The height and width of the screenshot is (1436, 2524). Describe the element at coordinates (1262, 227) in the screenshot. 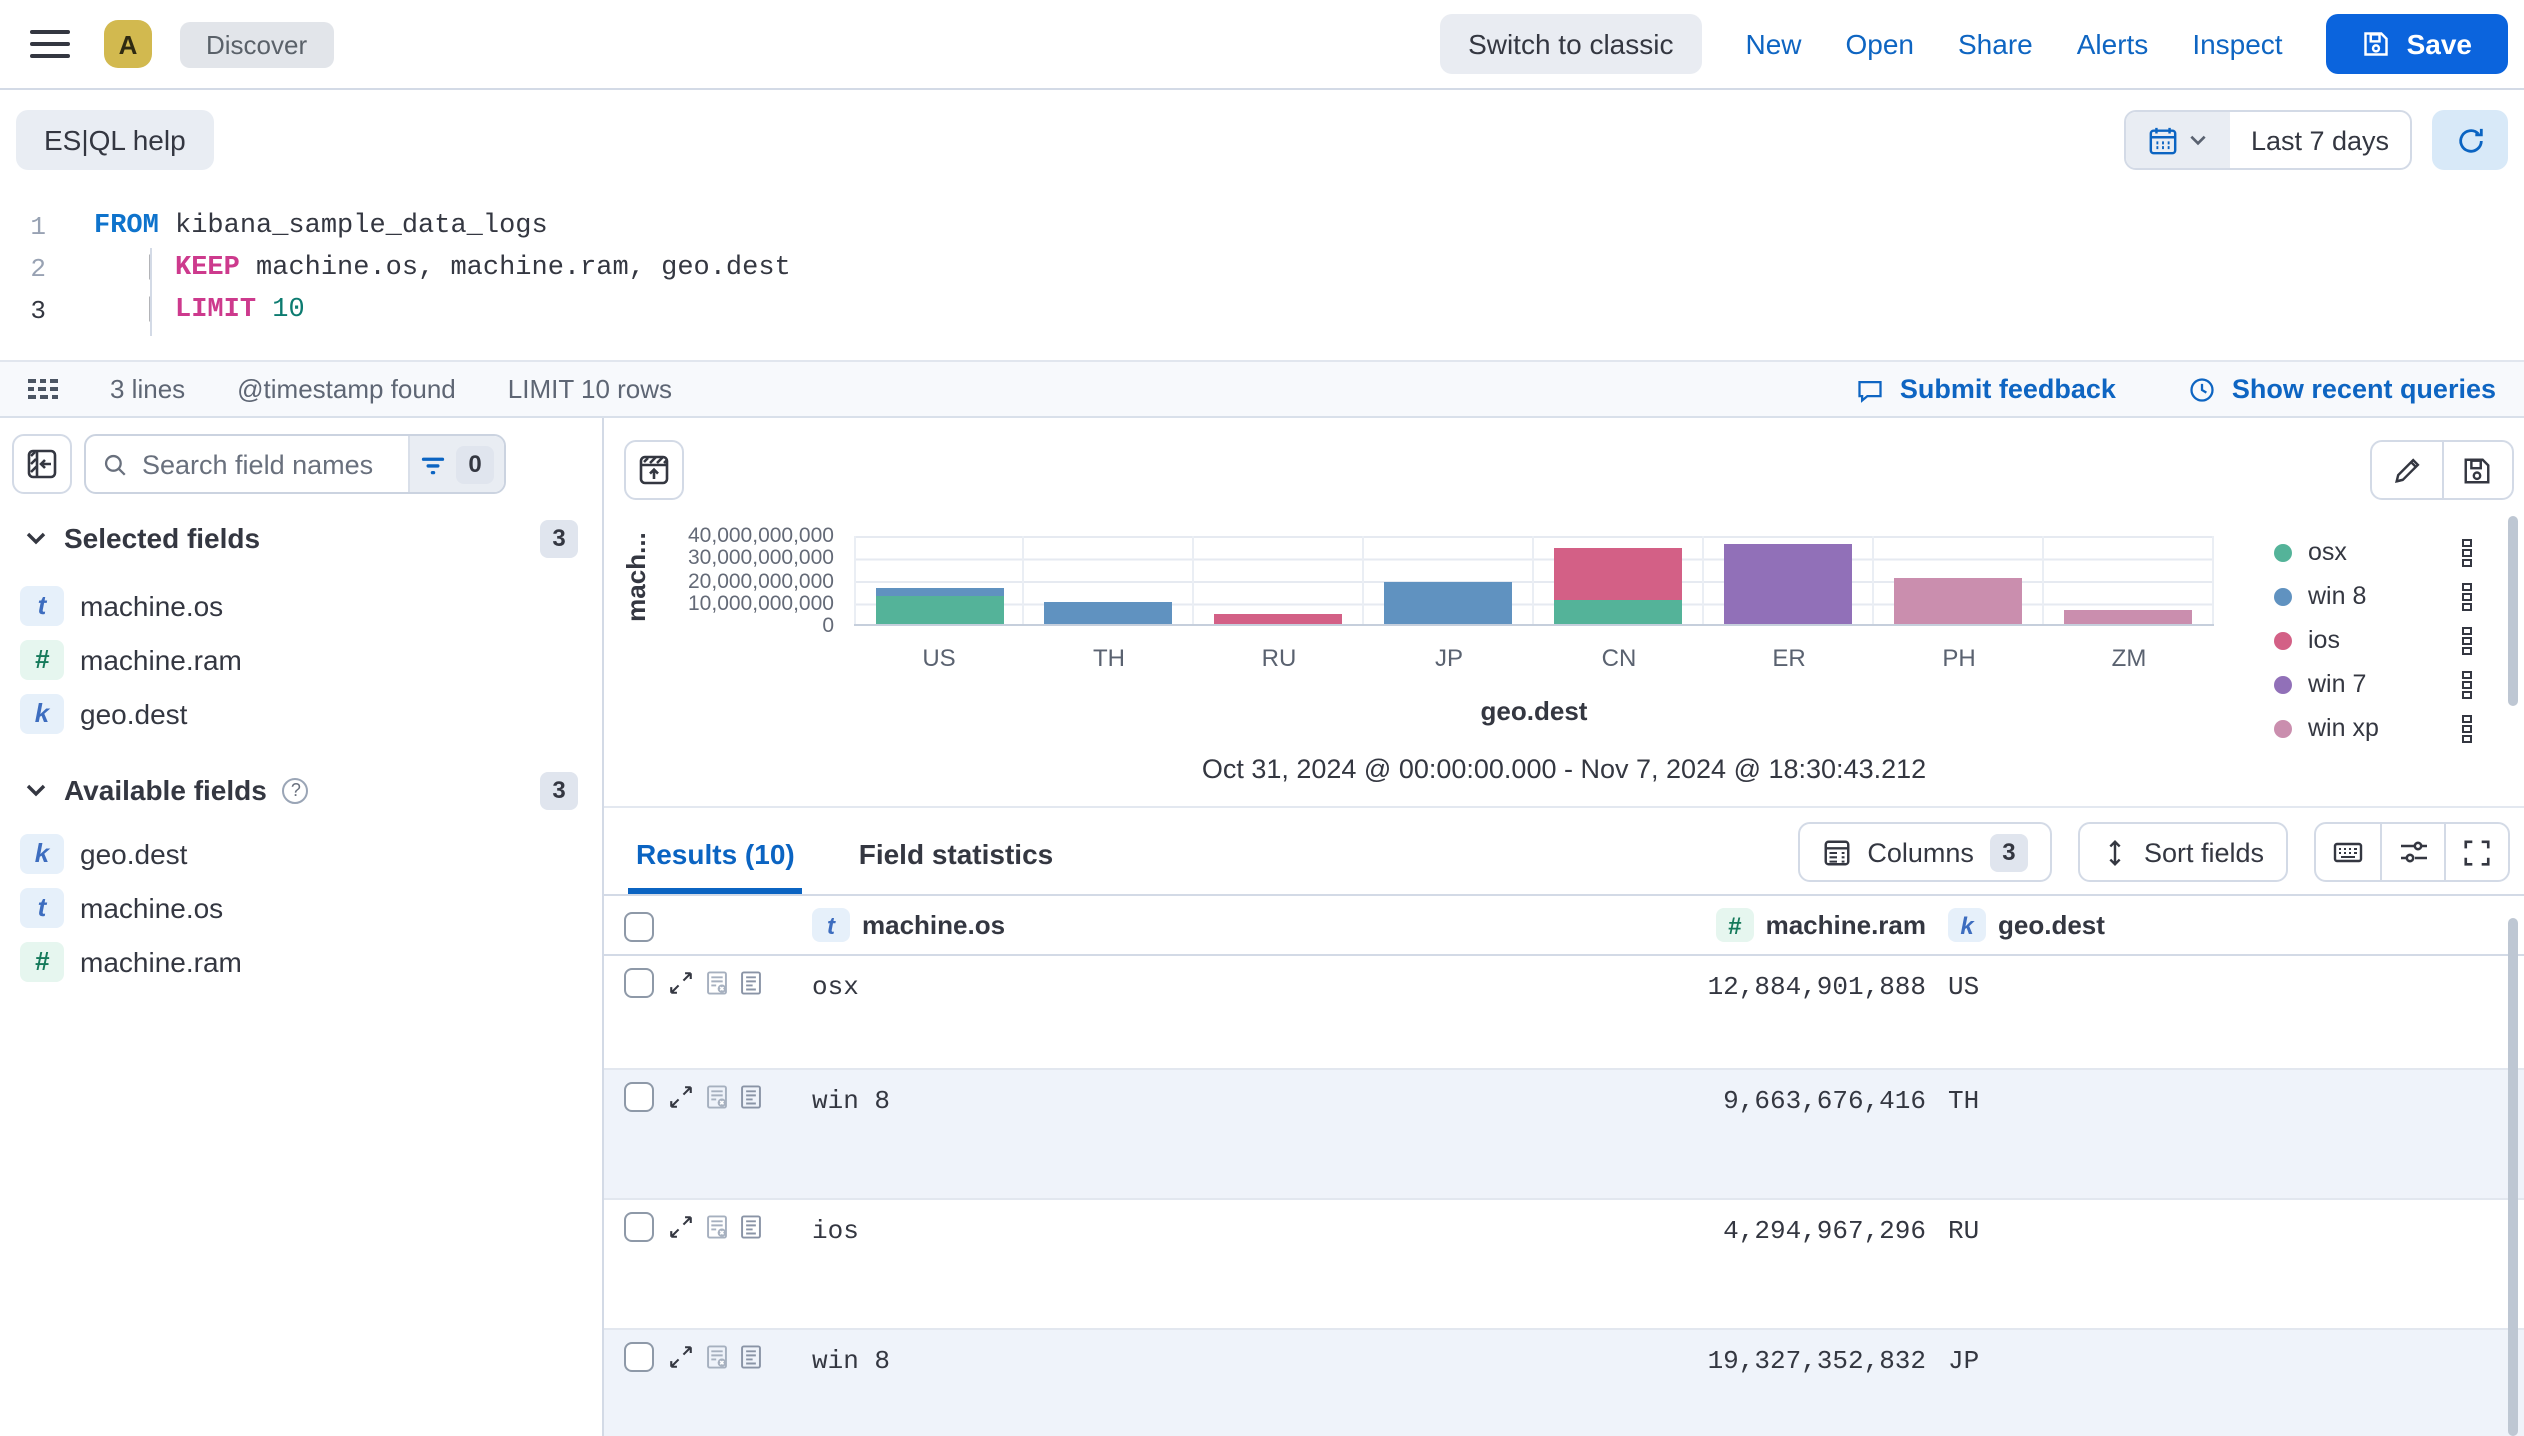

I see `editor-line: 1 FROM kibana_sample_data_logs` at that location.